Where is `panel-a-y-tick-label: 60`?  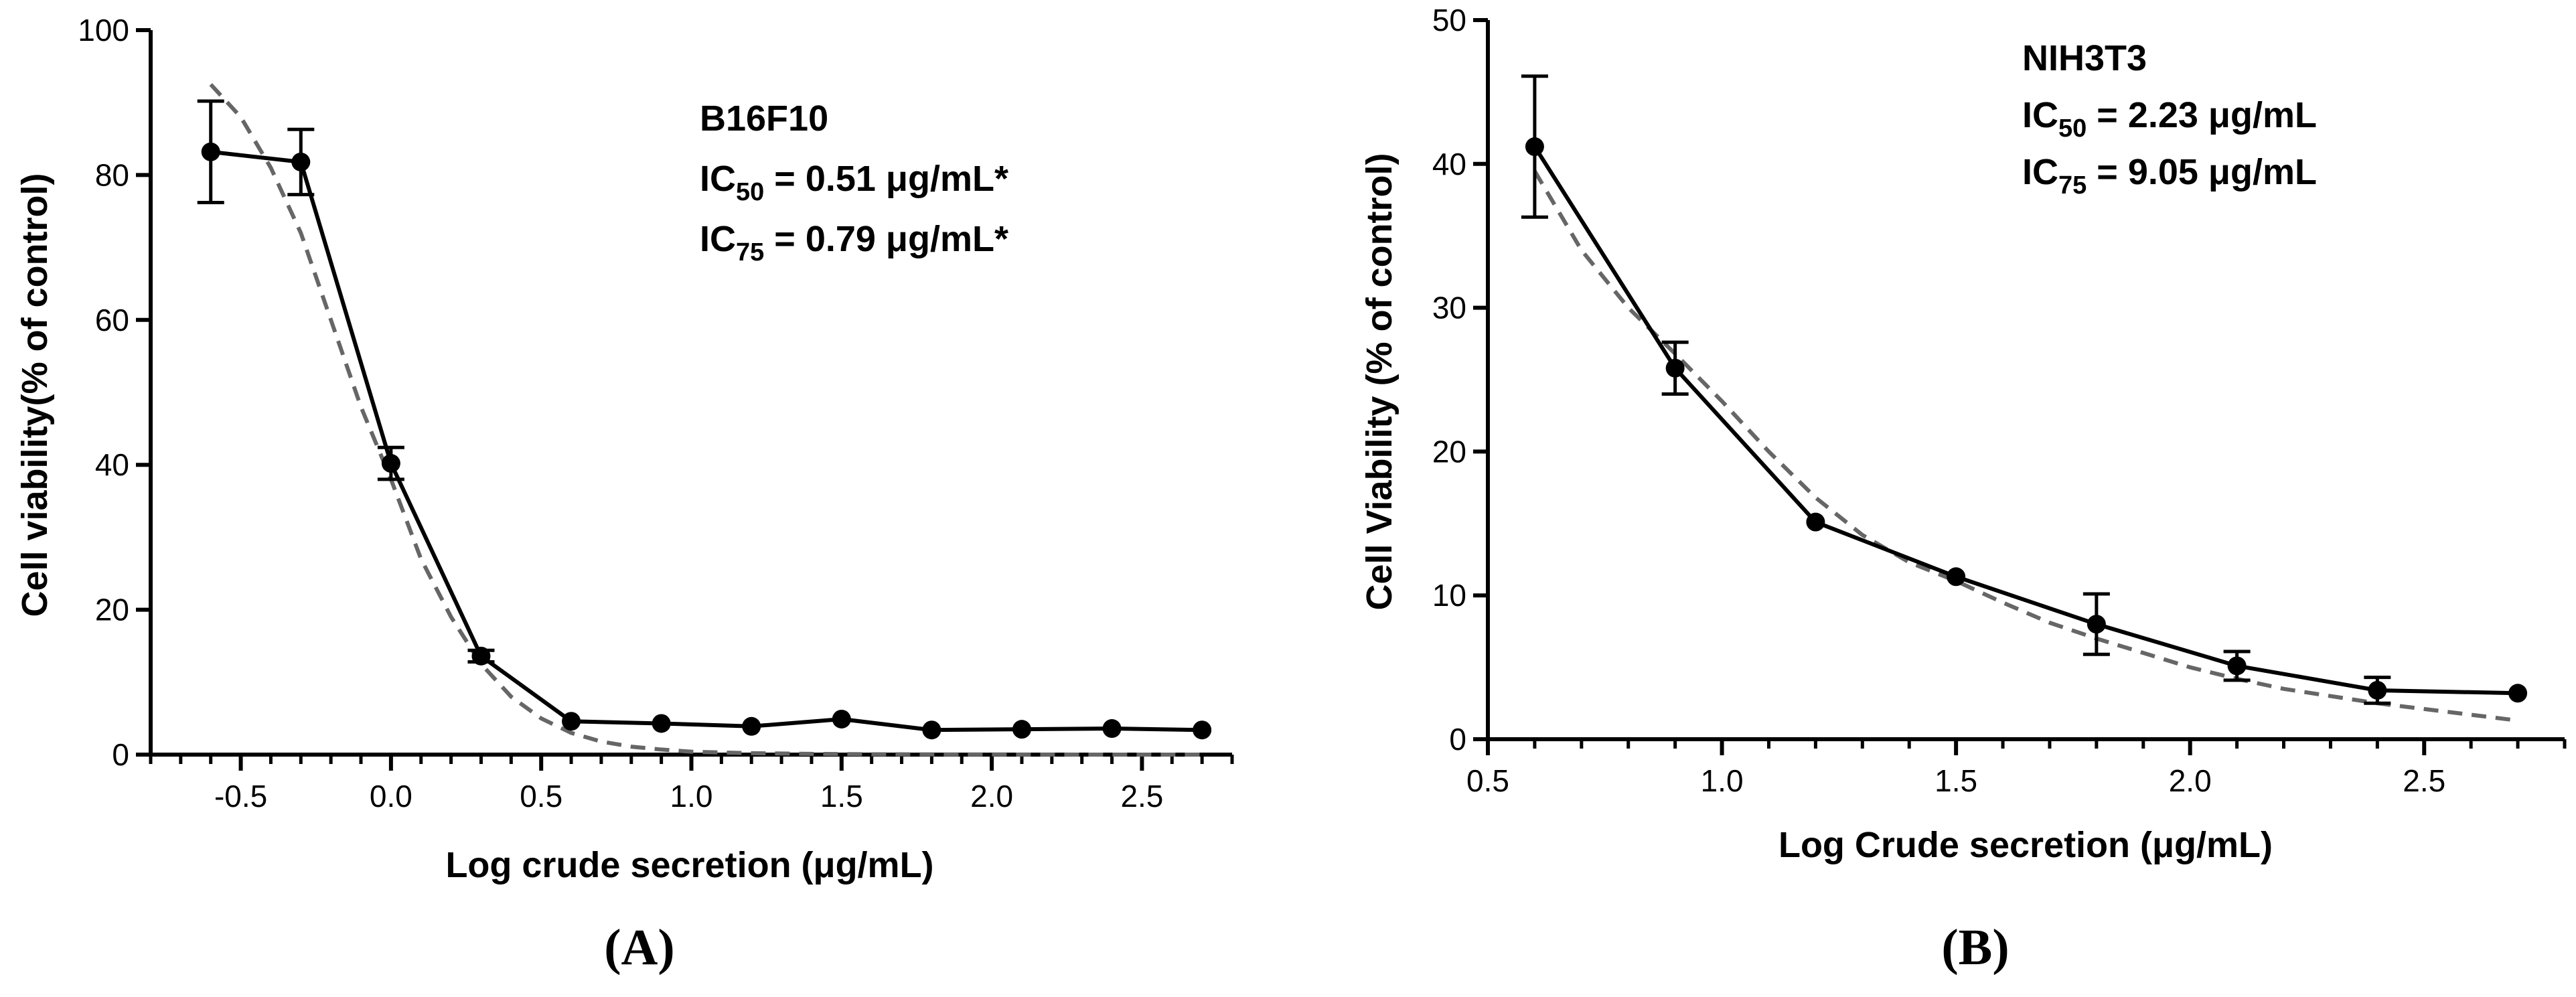 panel-a-y-tick-label: 60 is located at coordinates (112, 320).